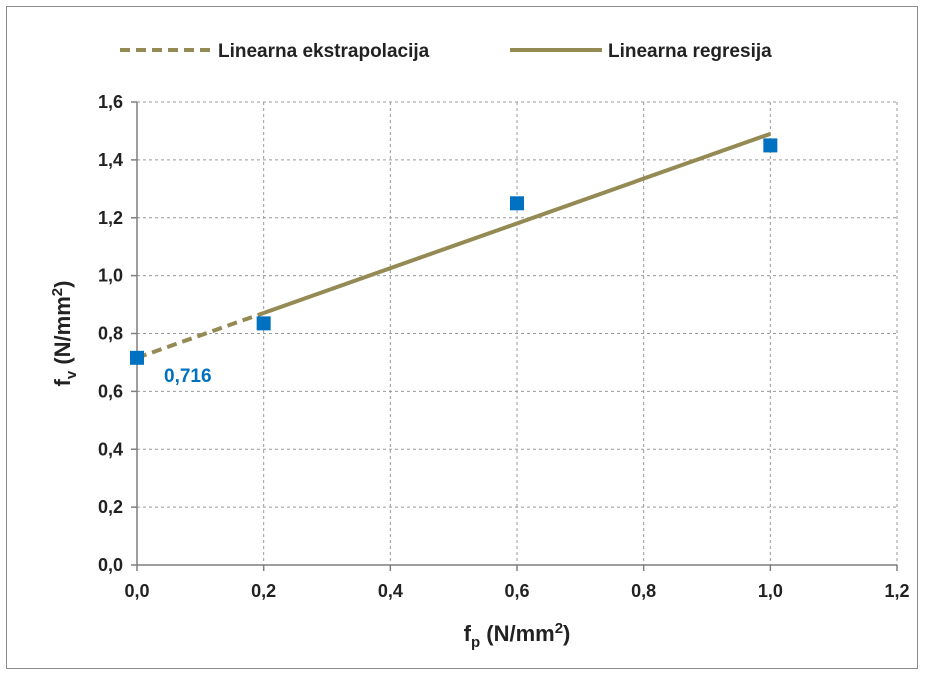  What do you see at coordinates (110, 102) in the screenshot?
I see `y-tick-label: 1,6` at bounding box center [110, 102].